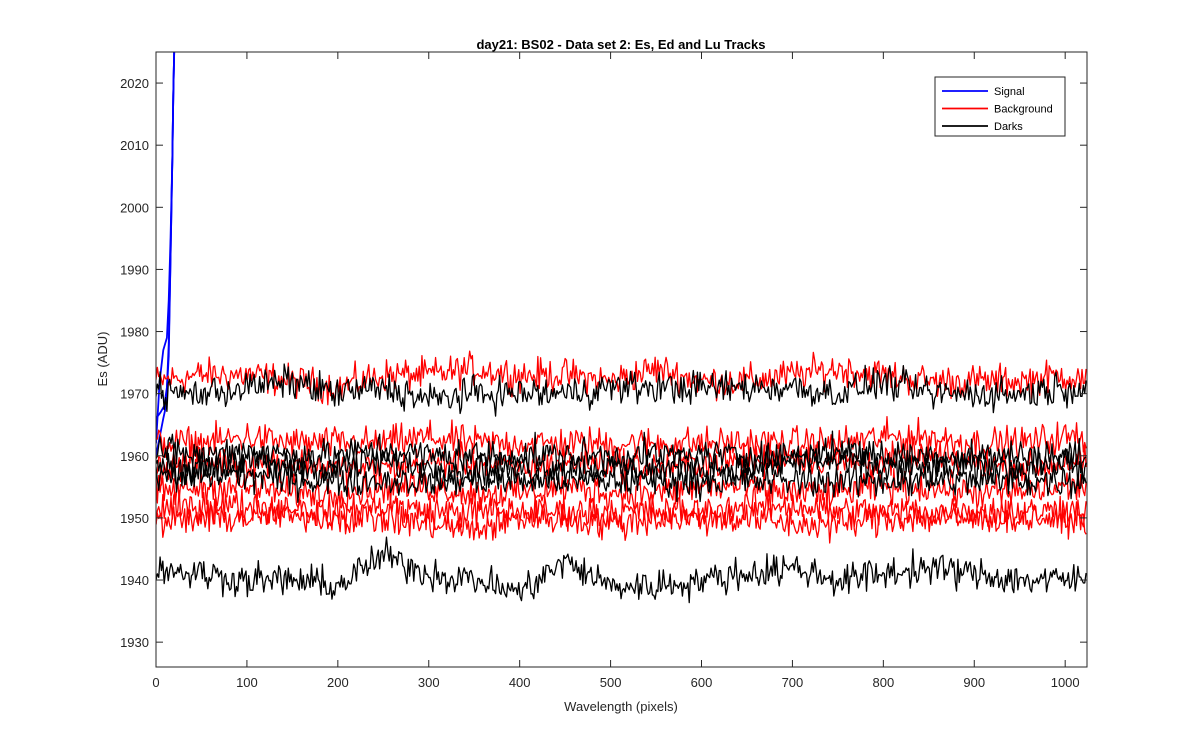 The width and height of the screenshot is (1200, 755). I want to click on legend-label-darks: Darks, so click(1008, 127).